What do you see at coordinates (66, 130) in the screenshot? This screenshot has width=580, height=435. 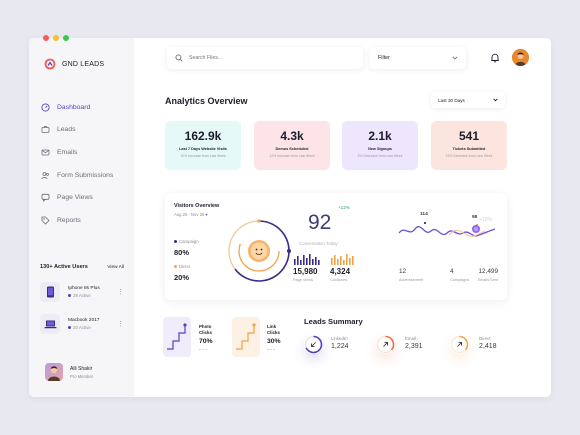 I see `sidebar-item-label: Leads` at bounding box center [66, 130].